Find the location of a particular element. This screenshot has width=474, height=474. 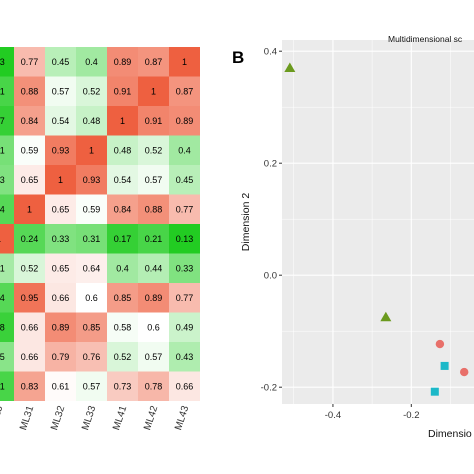

heatmap-cell-value: .18 is located at coordinates (2, 327).